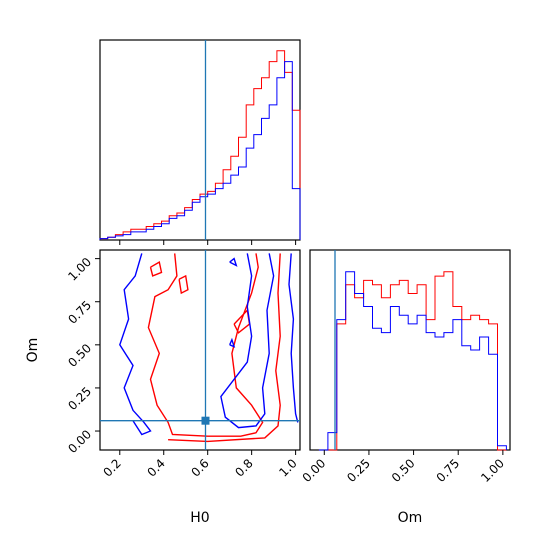  I want to click on panel-hist-H0, so click(200, 142).